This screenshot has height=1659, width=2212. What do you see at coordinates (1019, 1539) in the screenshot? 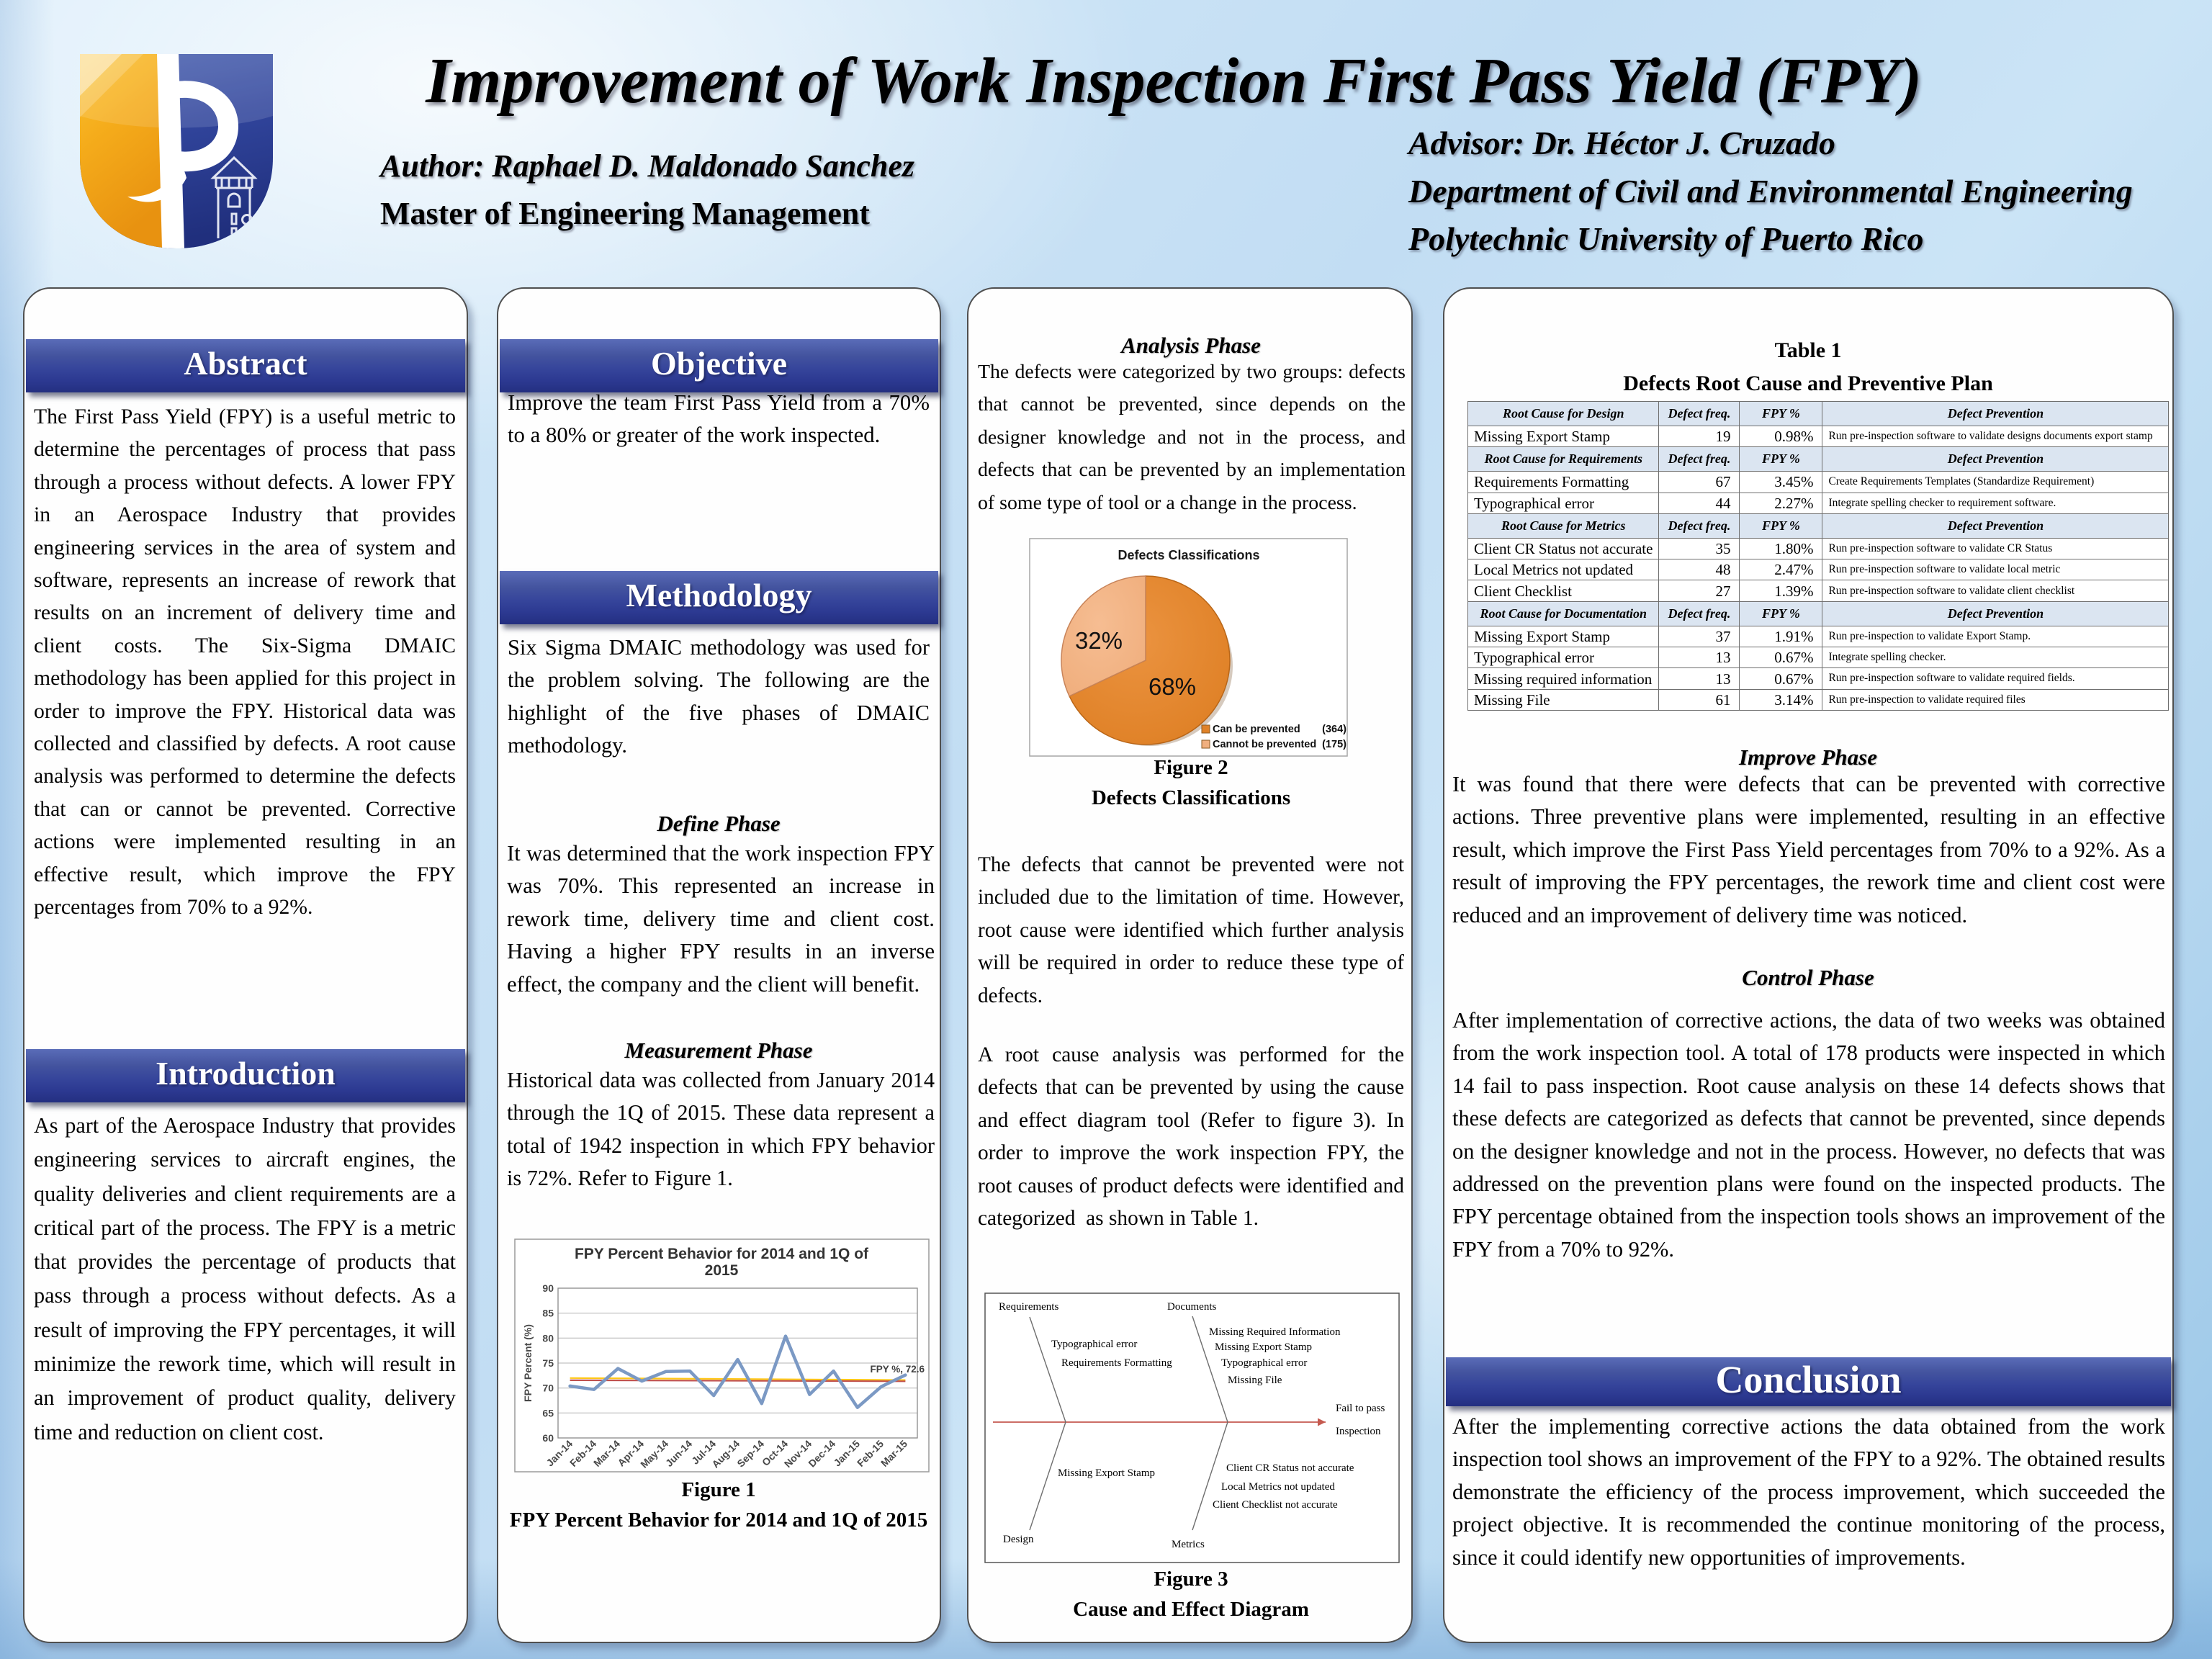
I see `svg-text: Design` at bounding box center [1019, 1539].